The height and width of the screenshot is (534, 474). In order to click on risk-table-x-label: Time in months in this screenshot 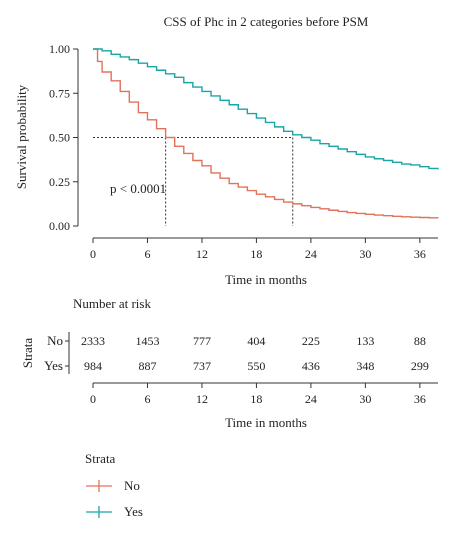, I will do `click(266, 422)`.